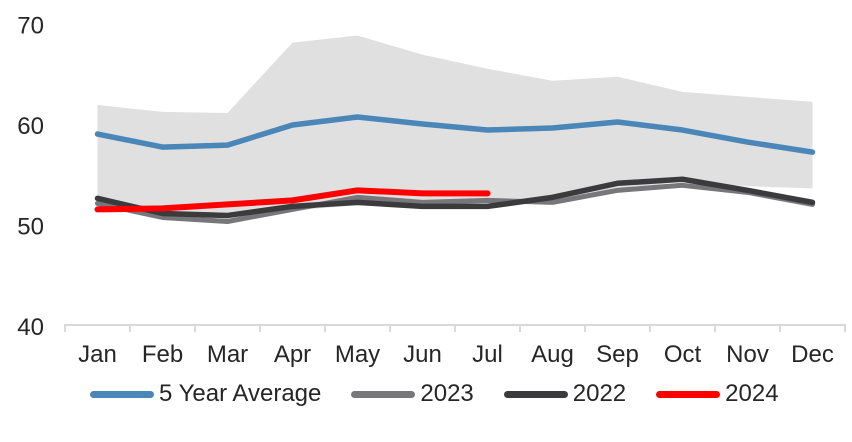 This screenshot has height=442, width=852. Describe the element at coordinates (552, 354) in the screenshot. I see `x-axis-month-label: Aug` at that location.